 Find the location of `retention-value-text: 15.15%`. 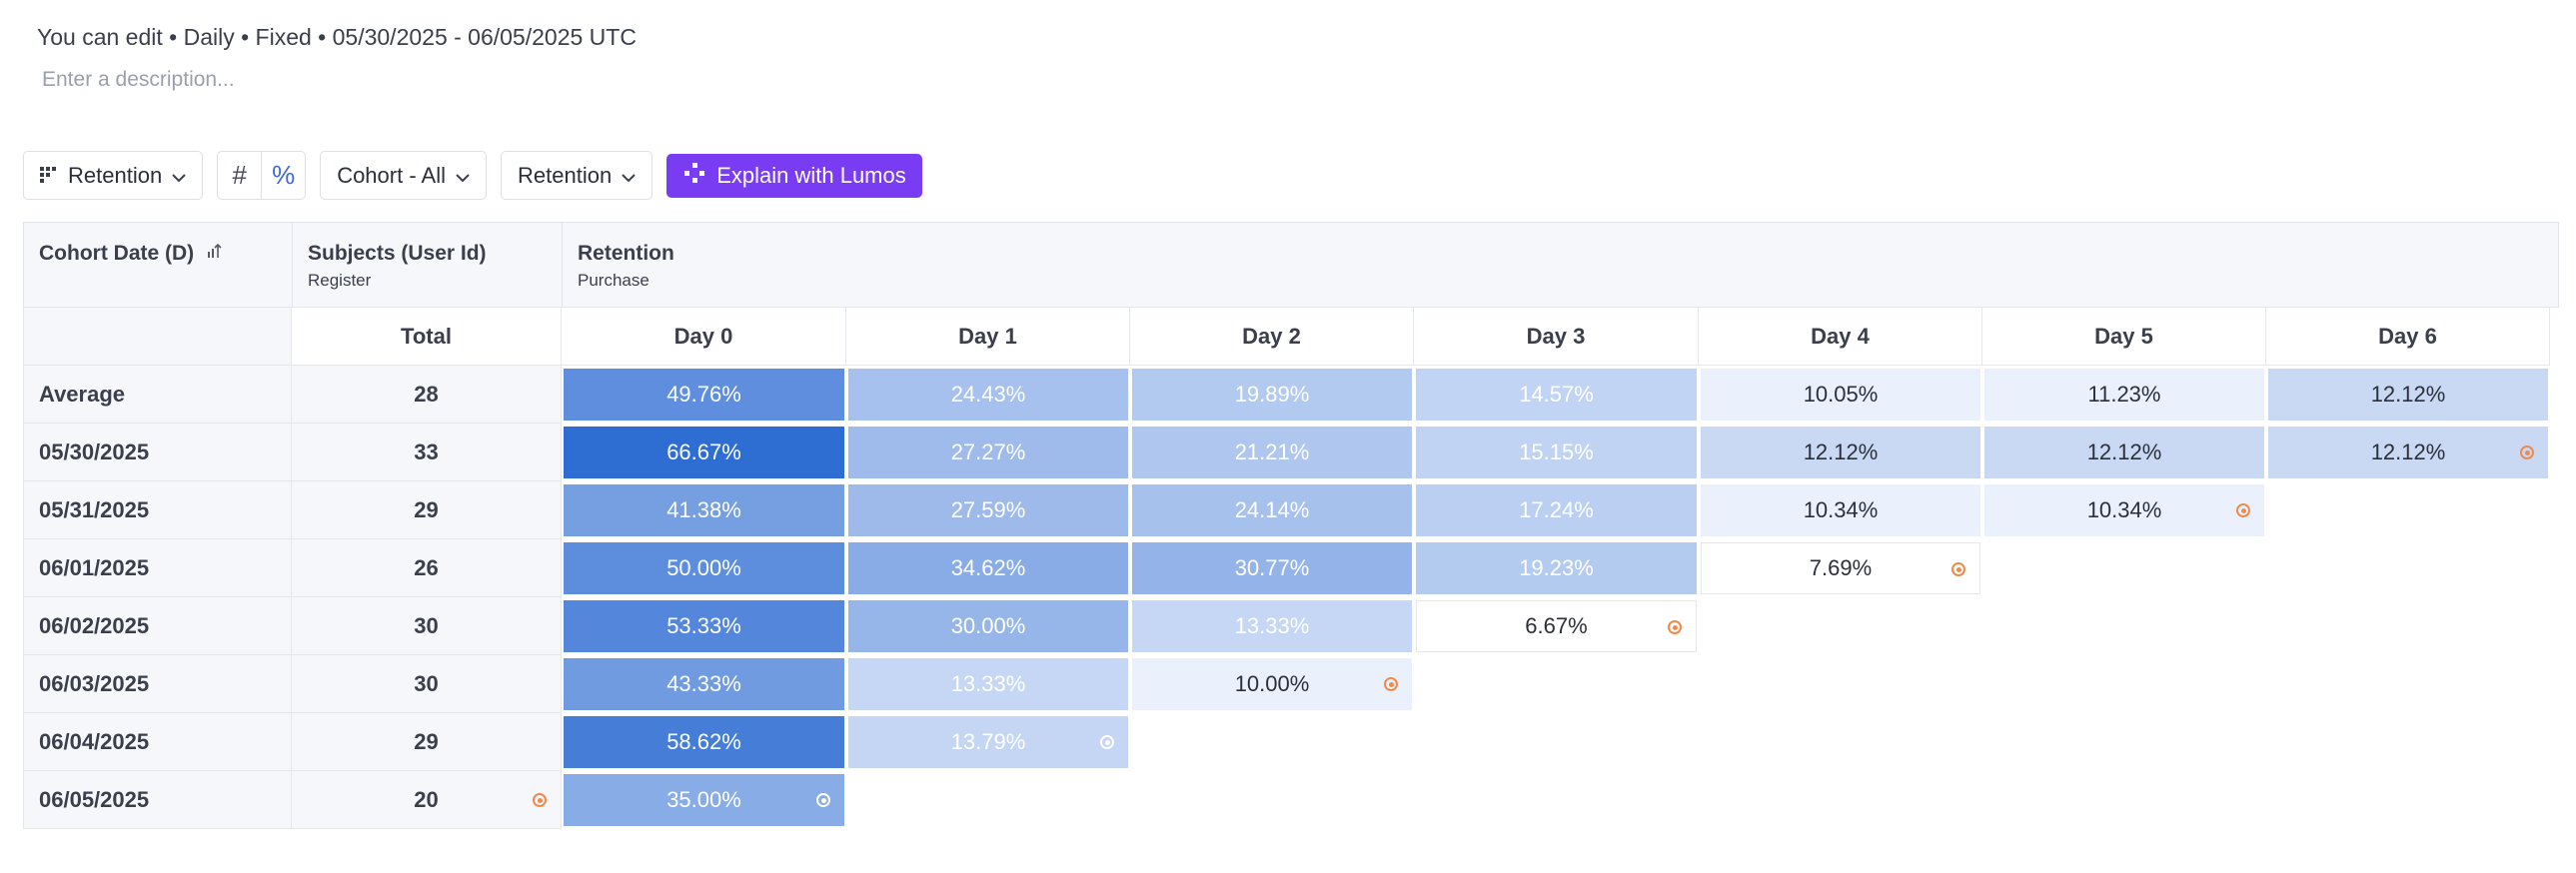

retention-value-text: 15.15% is located at coordinates (1556, 451).